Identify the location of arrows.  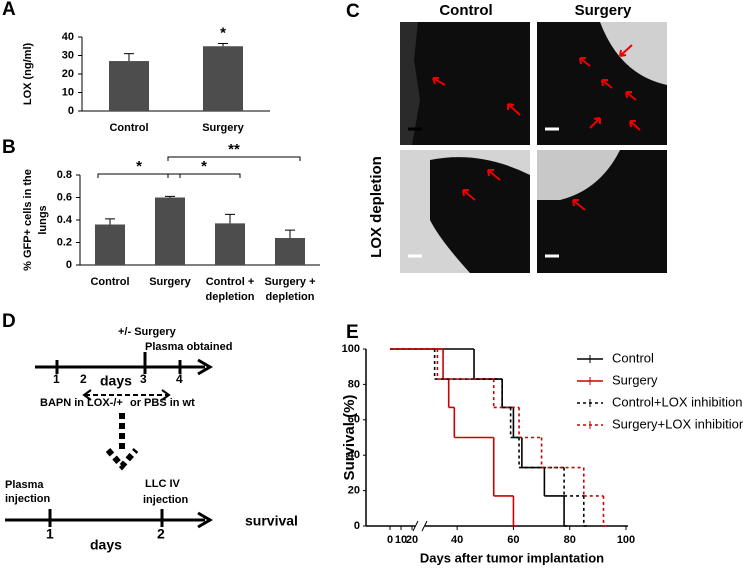
(536, 127).